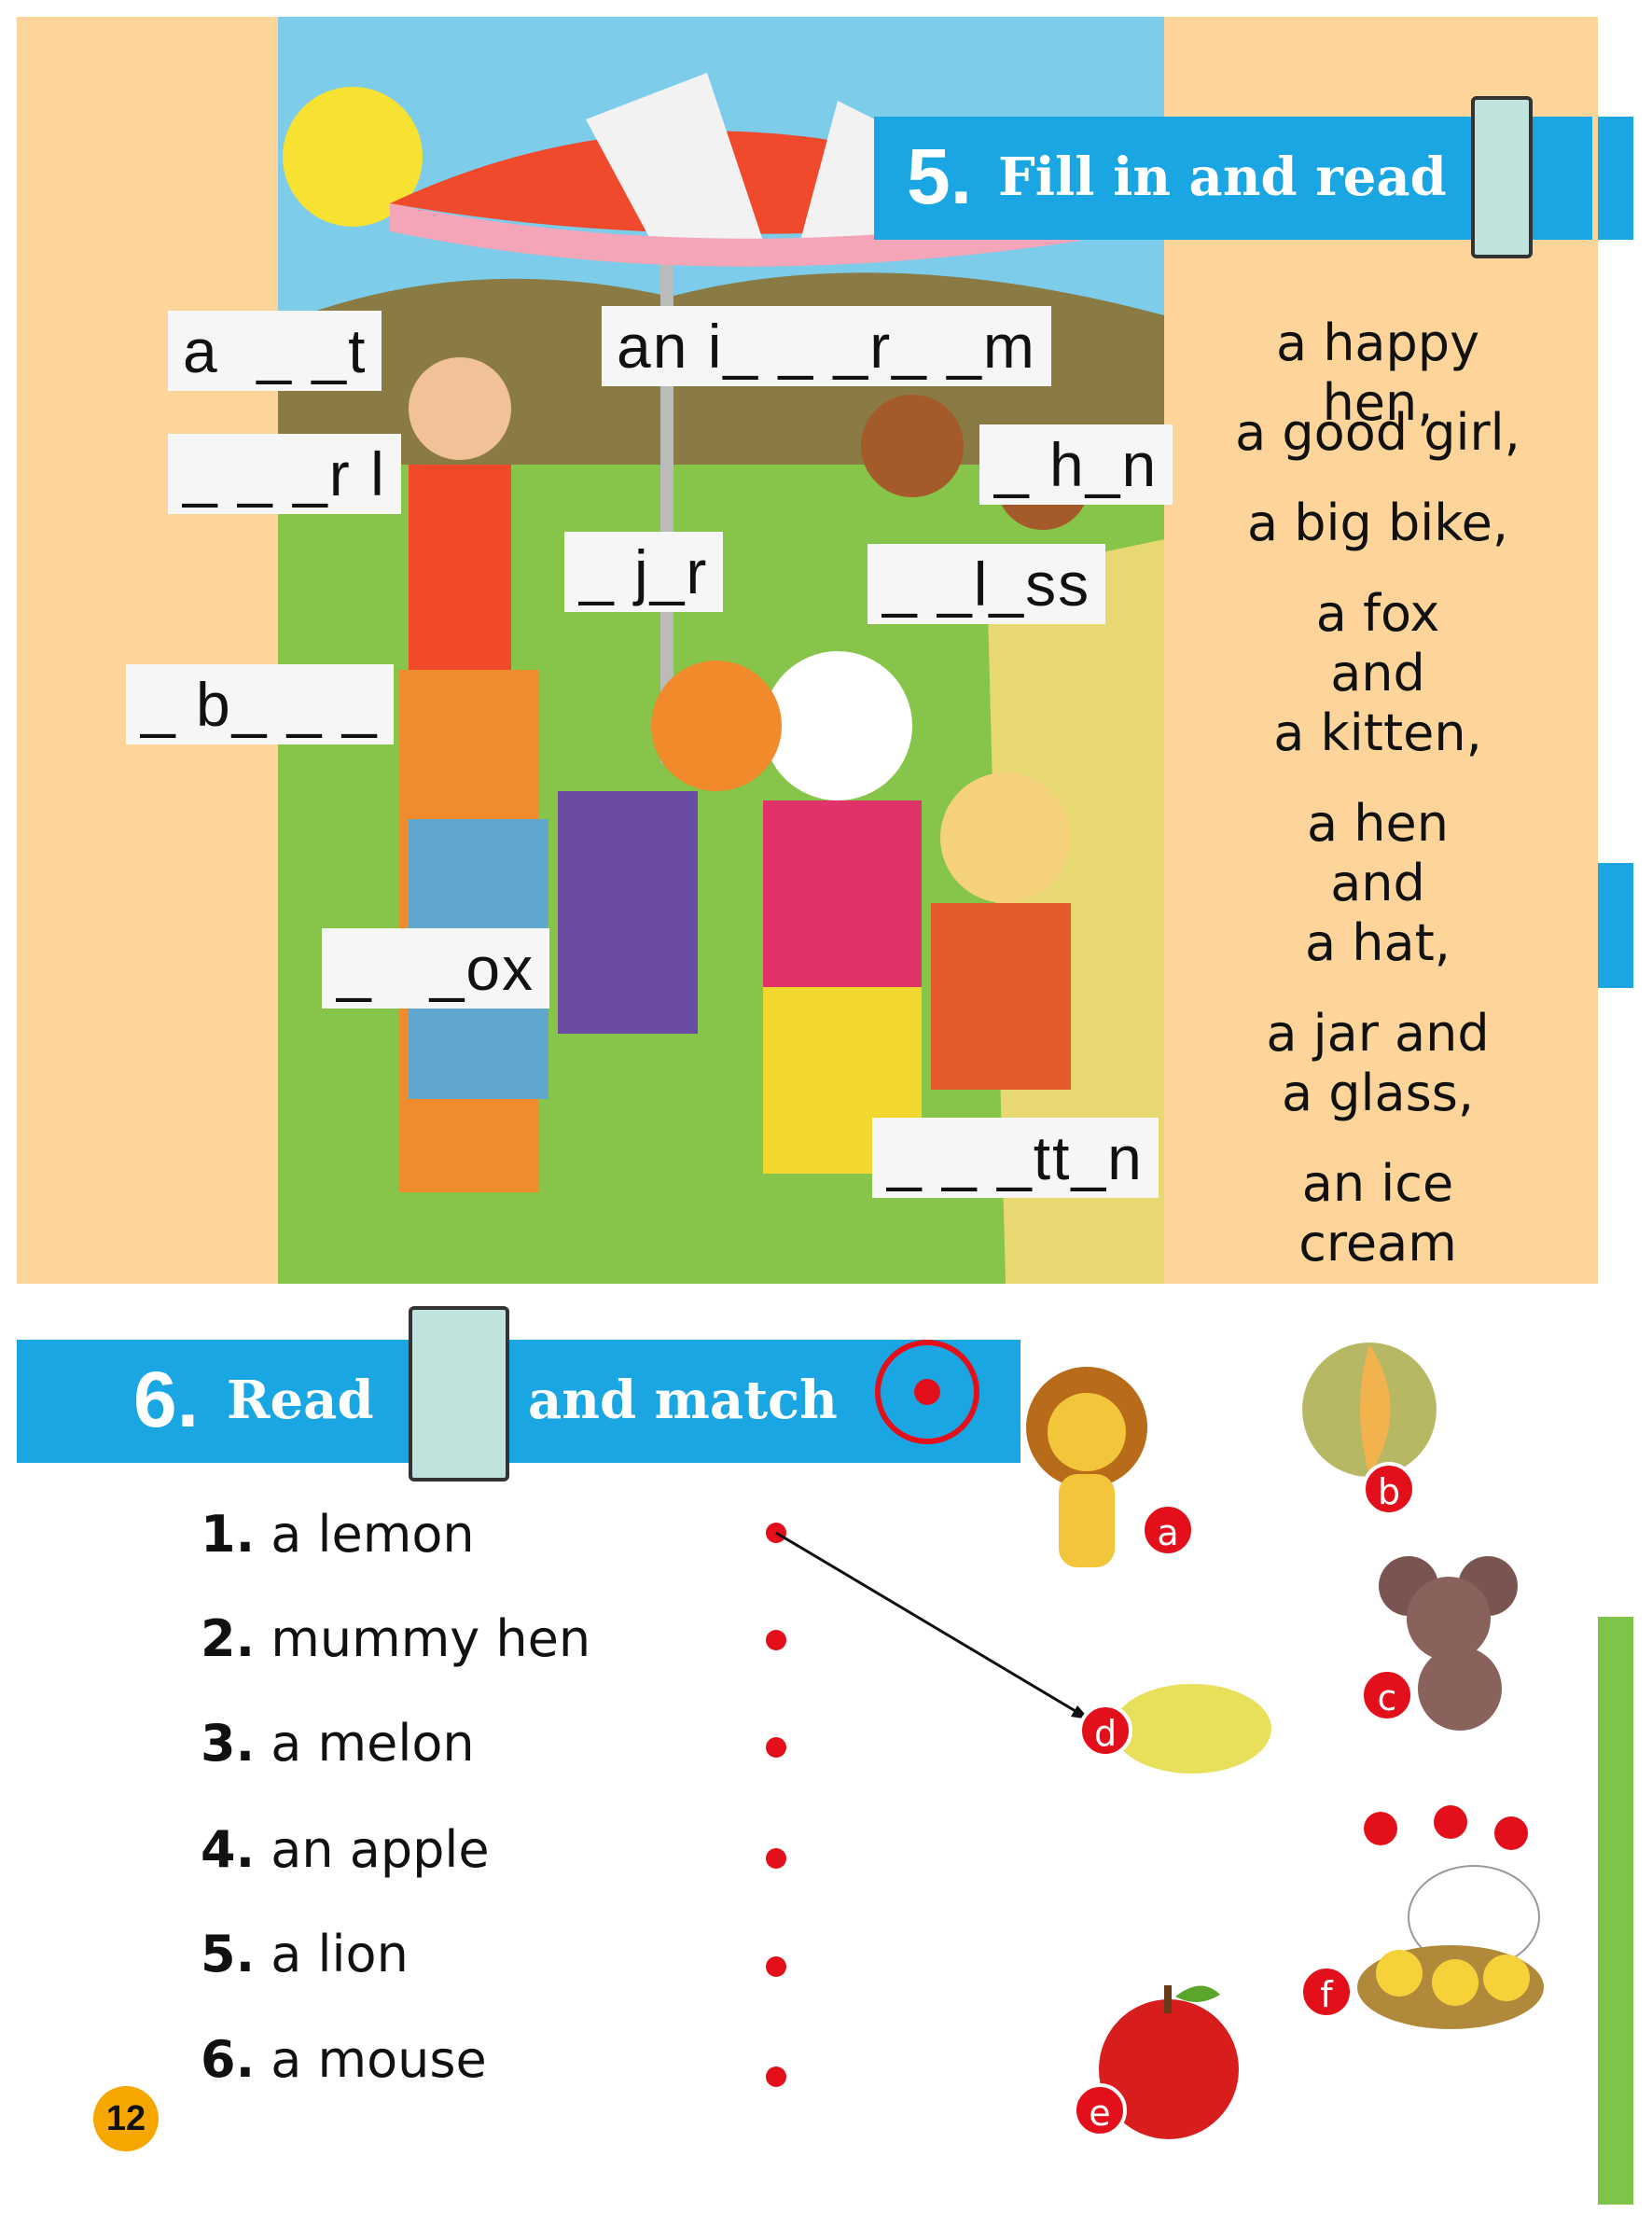 Image resolution: width=1652 pixels, height=2240 pixels. What do you see at coordinates (373, 1534) in the screenshot?
I see `item-text: a lemon` at bounding box center [373, 1534].